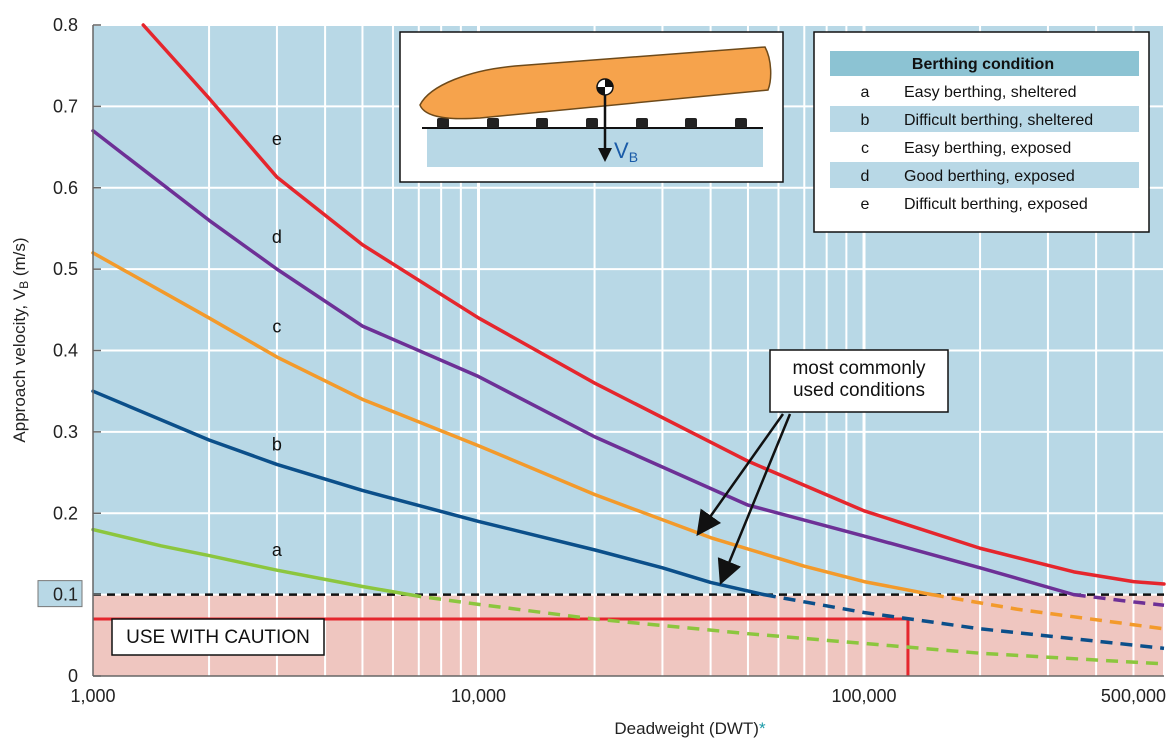 This screenshot has width=1174, height=742. What do you see at coordinates (1048, 611) in the screenshot?
I see `series-line-c-dashed` at bounding box center [1048, 611].